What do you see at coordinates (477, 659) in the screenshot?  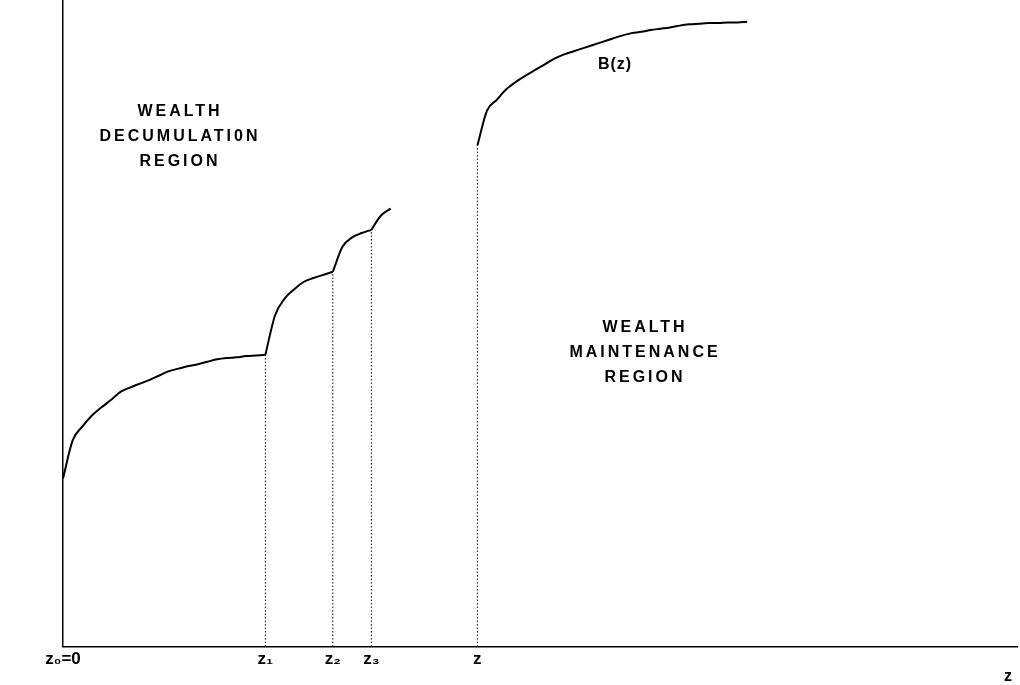 I see `x-tick-label: z` at bounding box center [477, 659].